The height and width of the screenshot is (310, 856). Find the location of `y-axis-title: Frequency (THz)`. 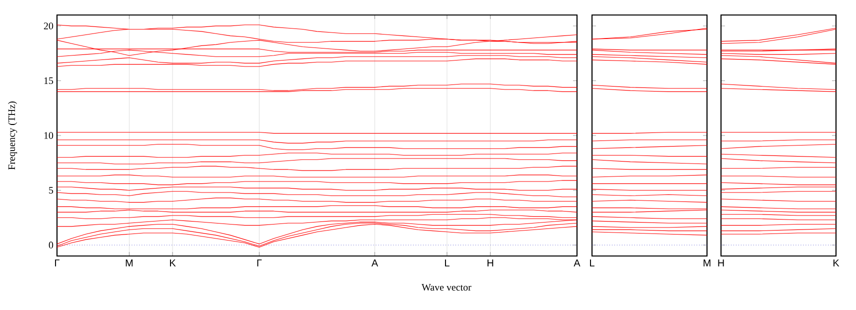

y-axis-title: Frequency (THz) is located at coordinates (13, 136).